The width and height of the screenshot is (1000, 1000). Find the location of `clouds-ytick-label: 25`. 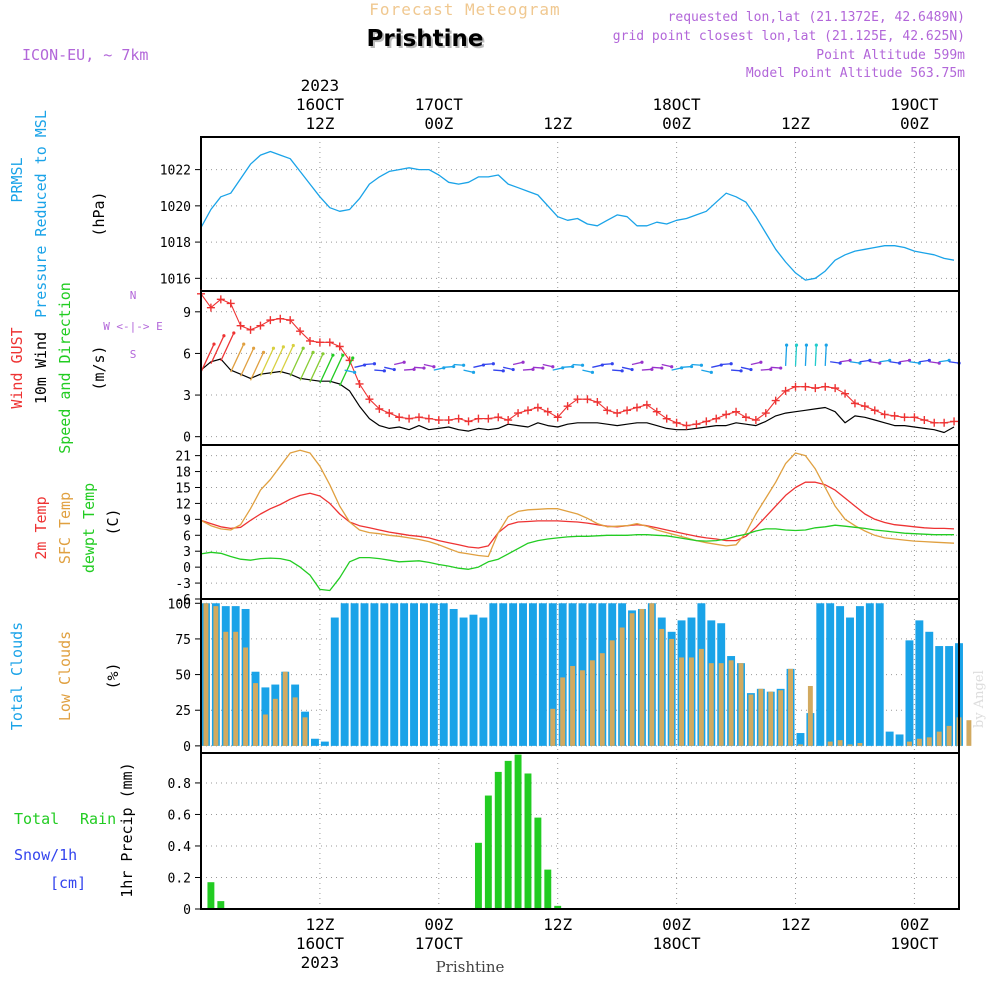

clouds-ytick-label: 25 is located at coordinates (183, 711).